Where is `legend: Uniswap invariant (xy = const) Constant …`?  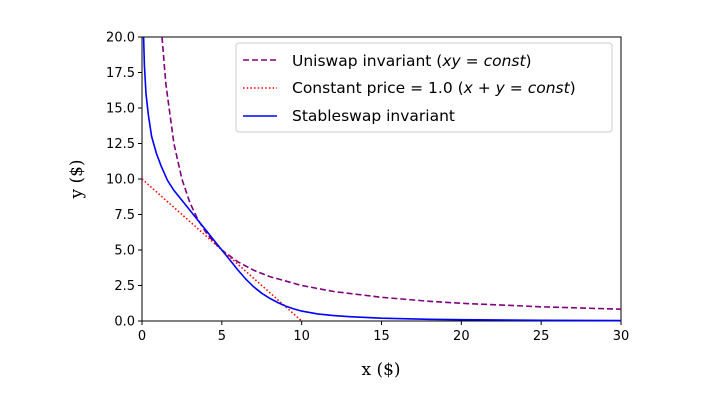 legend: Uniswap invariant (xy = const) Constant … is located at coordinates (424, 87).